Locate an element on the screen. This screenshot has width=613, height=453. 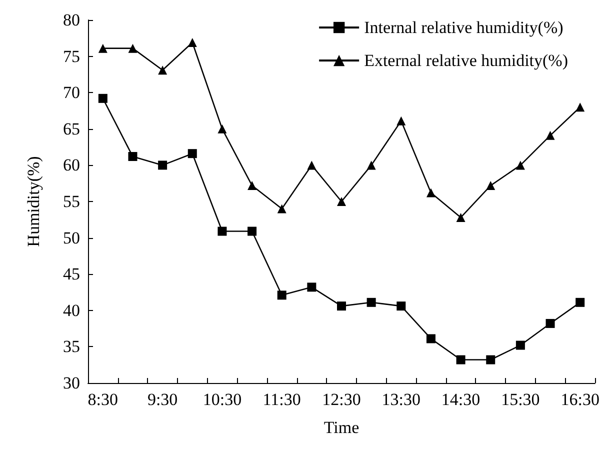
y-axis-title: Humidity(%) is located at coordinates (33, 201).